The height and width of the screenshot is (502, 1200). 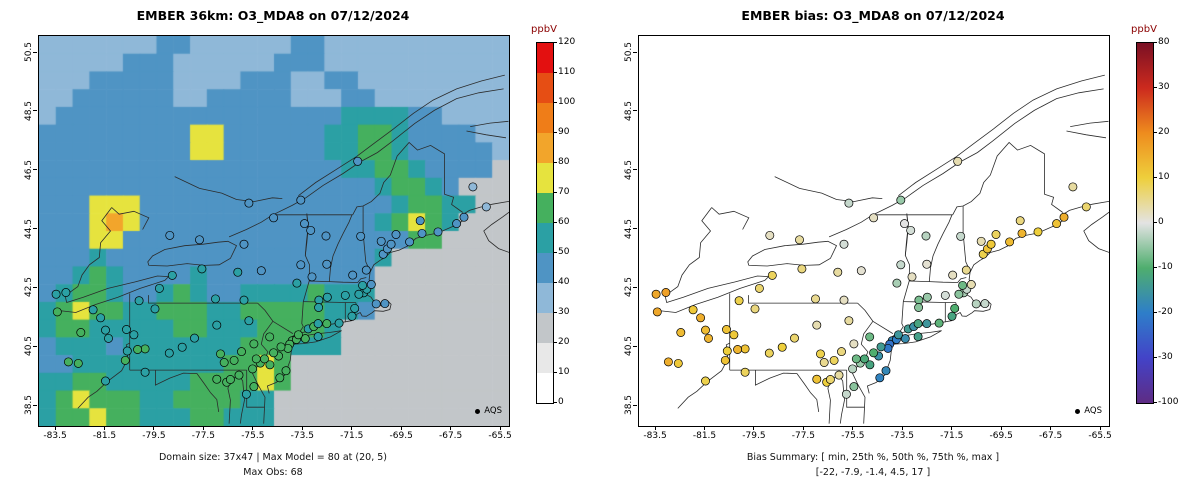 What do you see at coordinates (564, 281) in the screenshot?
I see `colorbar-tick-label: 40` at bounding box center [564, 281].